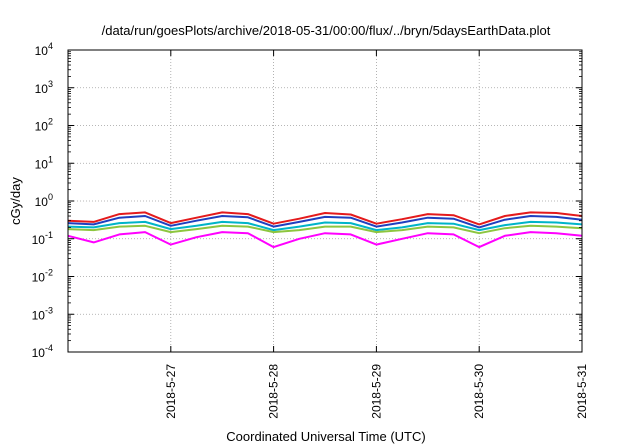  I want to click on y-tick-label: 10⁰, so click(44, 200).